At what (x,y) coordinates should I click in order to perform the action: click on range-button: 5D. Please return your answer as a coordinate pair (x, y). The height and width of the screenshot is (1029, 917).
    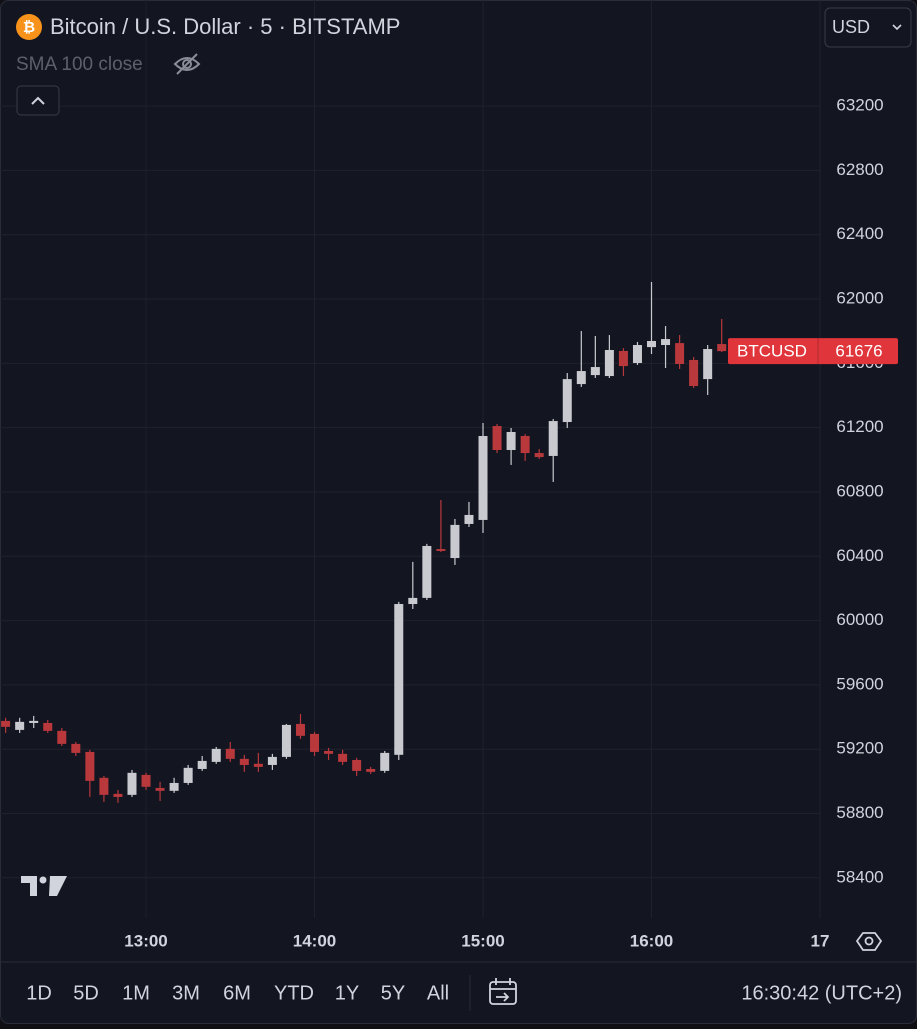
    Looking at the image, I should click on (86, 993).